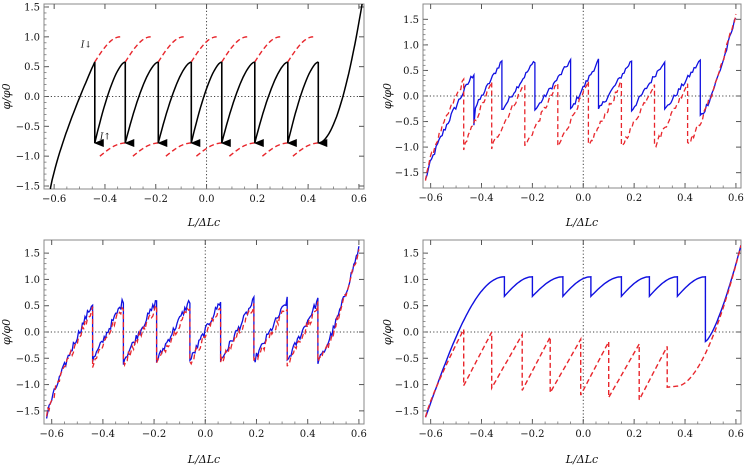 This screenshot has height=474, width=747. I want to click on annotation-i-down: I↓, so click(86, 46).